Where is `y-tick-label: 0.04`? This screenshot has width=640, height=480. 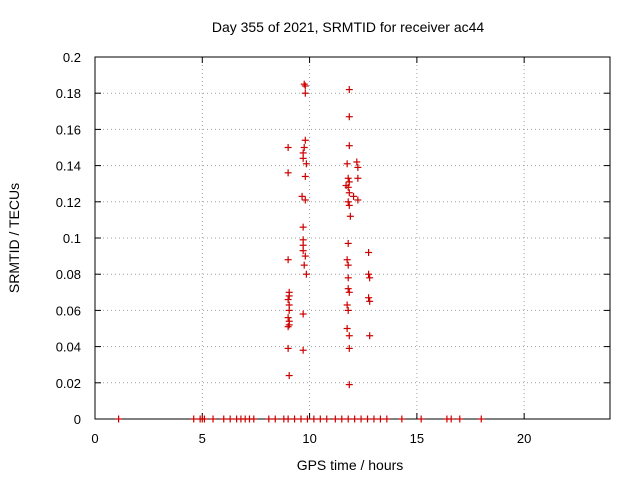
y-tick-label: 0.04 is located at coordinates (68, 347).